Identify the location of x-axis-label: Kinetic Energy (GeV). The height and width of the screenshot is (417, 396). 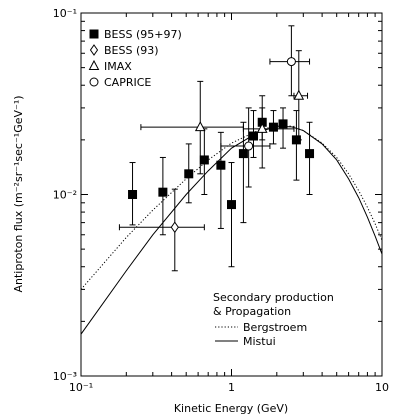
(231, 408).